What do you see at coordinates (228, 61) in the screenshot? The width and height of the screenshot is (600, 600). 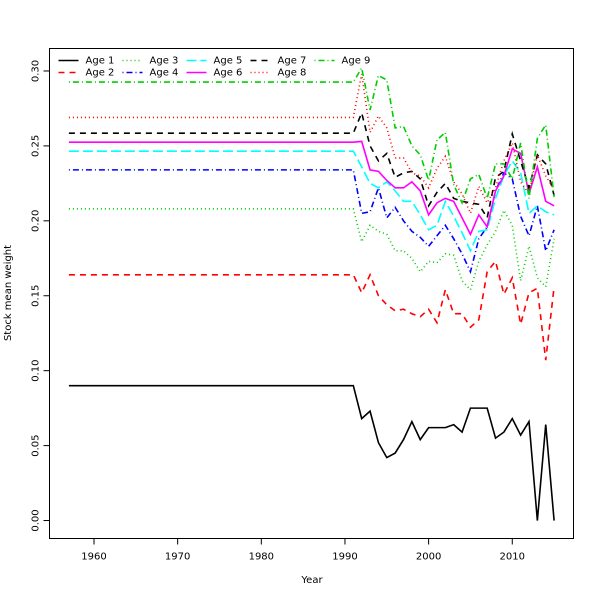 I see `legend-label: Age 5` at bounding box center [228, 61].